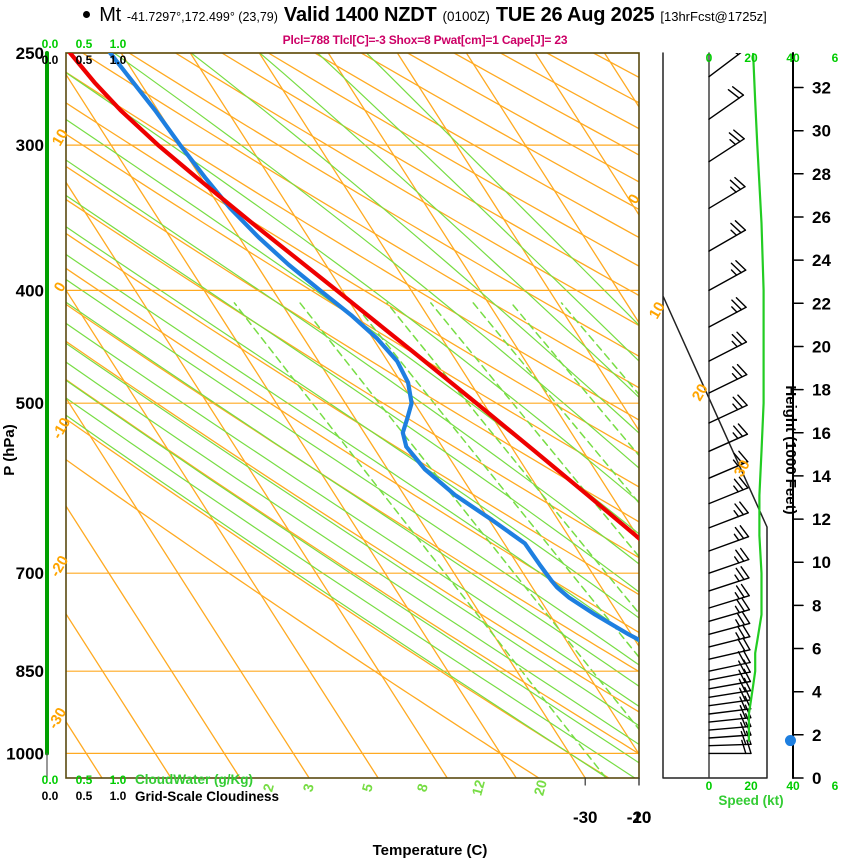 The height and width of the screenshot is (860, 850). Describe the element at coordinates (84, 780) in the screenshot. I see `cloudwater-tick-bot-1: 0.5` at that location.